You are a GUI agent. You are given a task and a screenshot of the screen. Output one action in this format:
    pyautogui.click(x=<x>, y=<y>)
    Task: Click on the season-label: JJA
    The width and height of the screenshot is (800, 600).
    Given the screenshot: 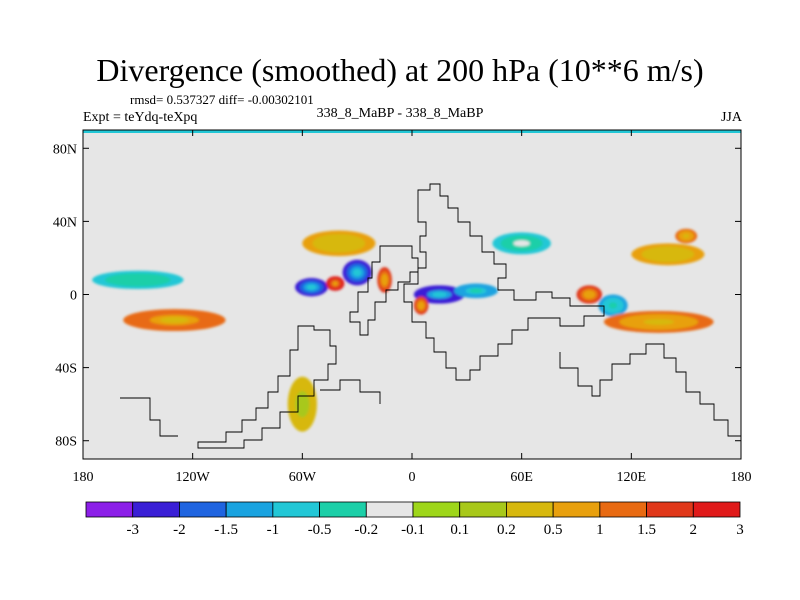 What is the action you would take?
    pyautogui.click(x=731, y=117)
    